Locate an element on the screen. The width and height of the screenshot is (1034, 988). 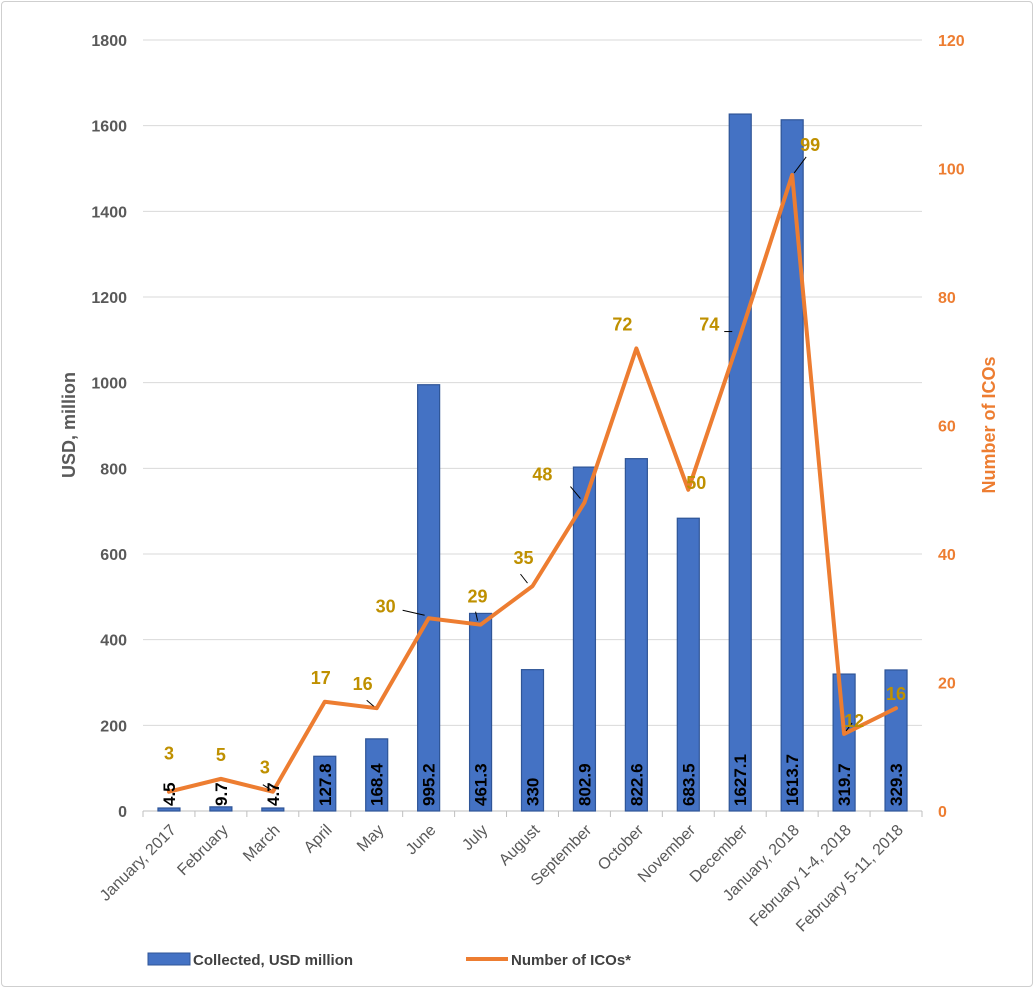
right-tick-label: 20 is located at coordinates (947, 684).